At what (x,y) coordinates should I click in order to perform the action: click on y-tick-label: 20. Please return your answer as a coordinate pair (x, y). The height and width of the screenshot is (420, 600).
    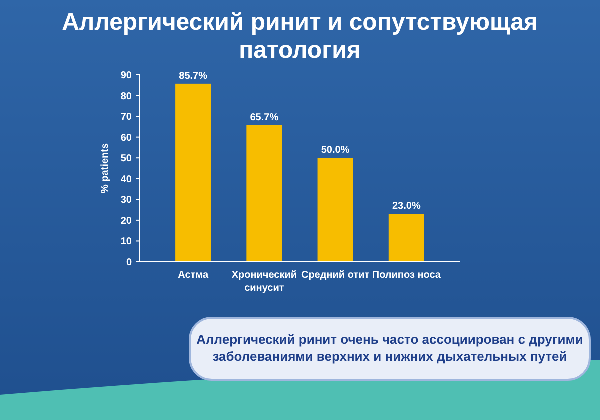
    Looking at the image, I should click on (126, 221).